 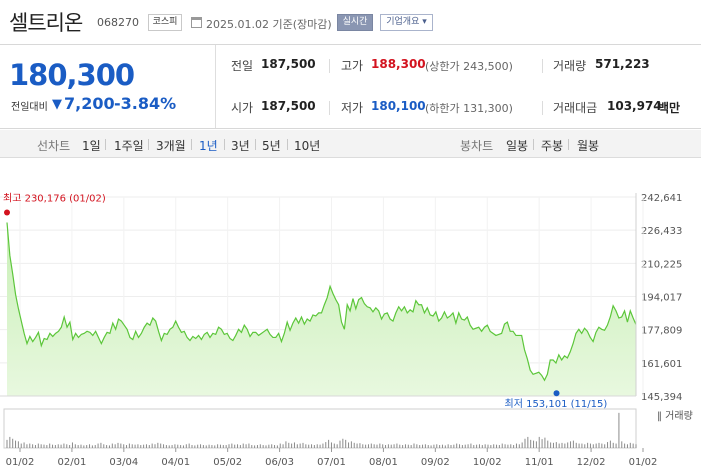 What do you see at coordinates (570, 66) in the screenshot?
I see `volume-label: 거래량` at bounding box center [570, 66].